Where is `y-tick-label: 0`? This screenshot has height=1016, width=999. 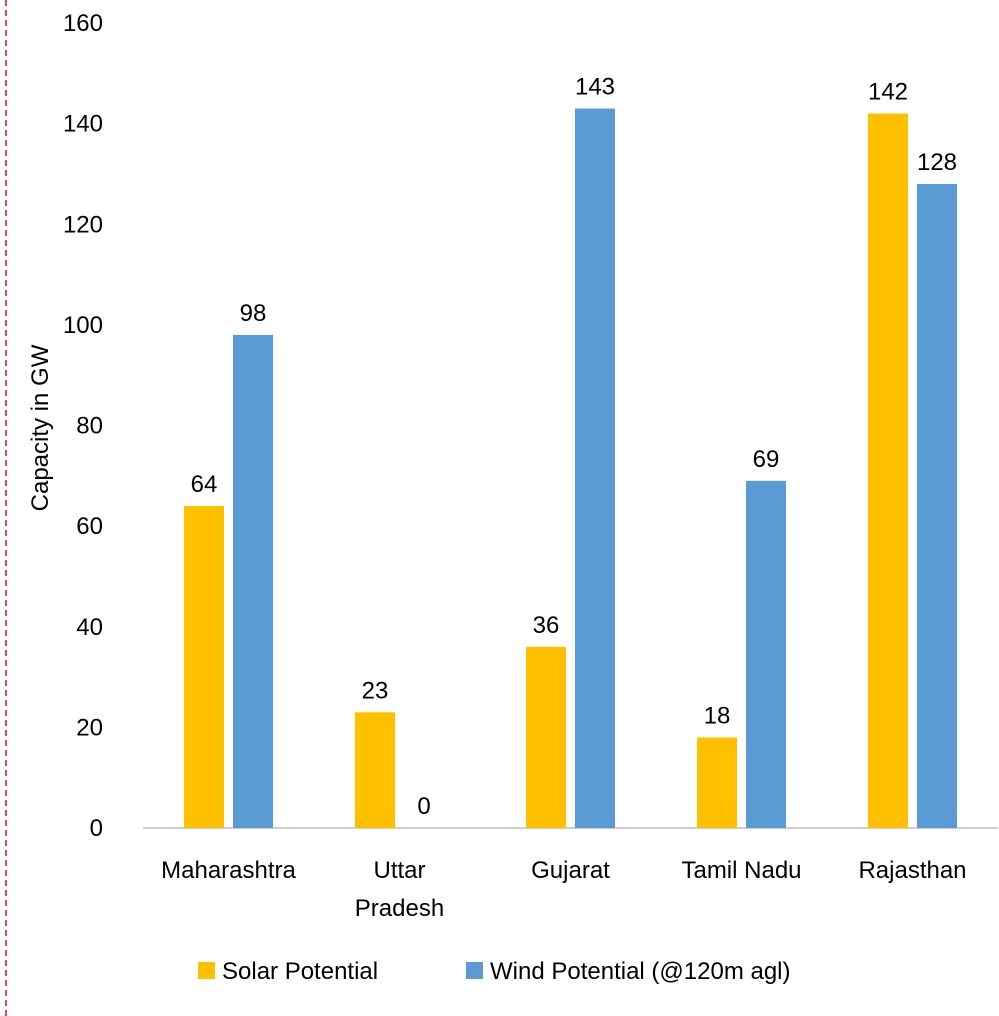 y-tick-label: 0 is located at coordinates (96, 828).